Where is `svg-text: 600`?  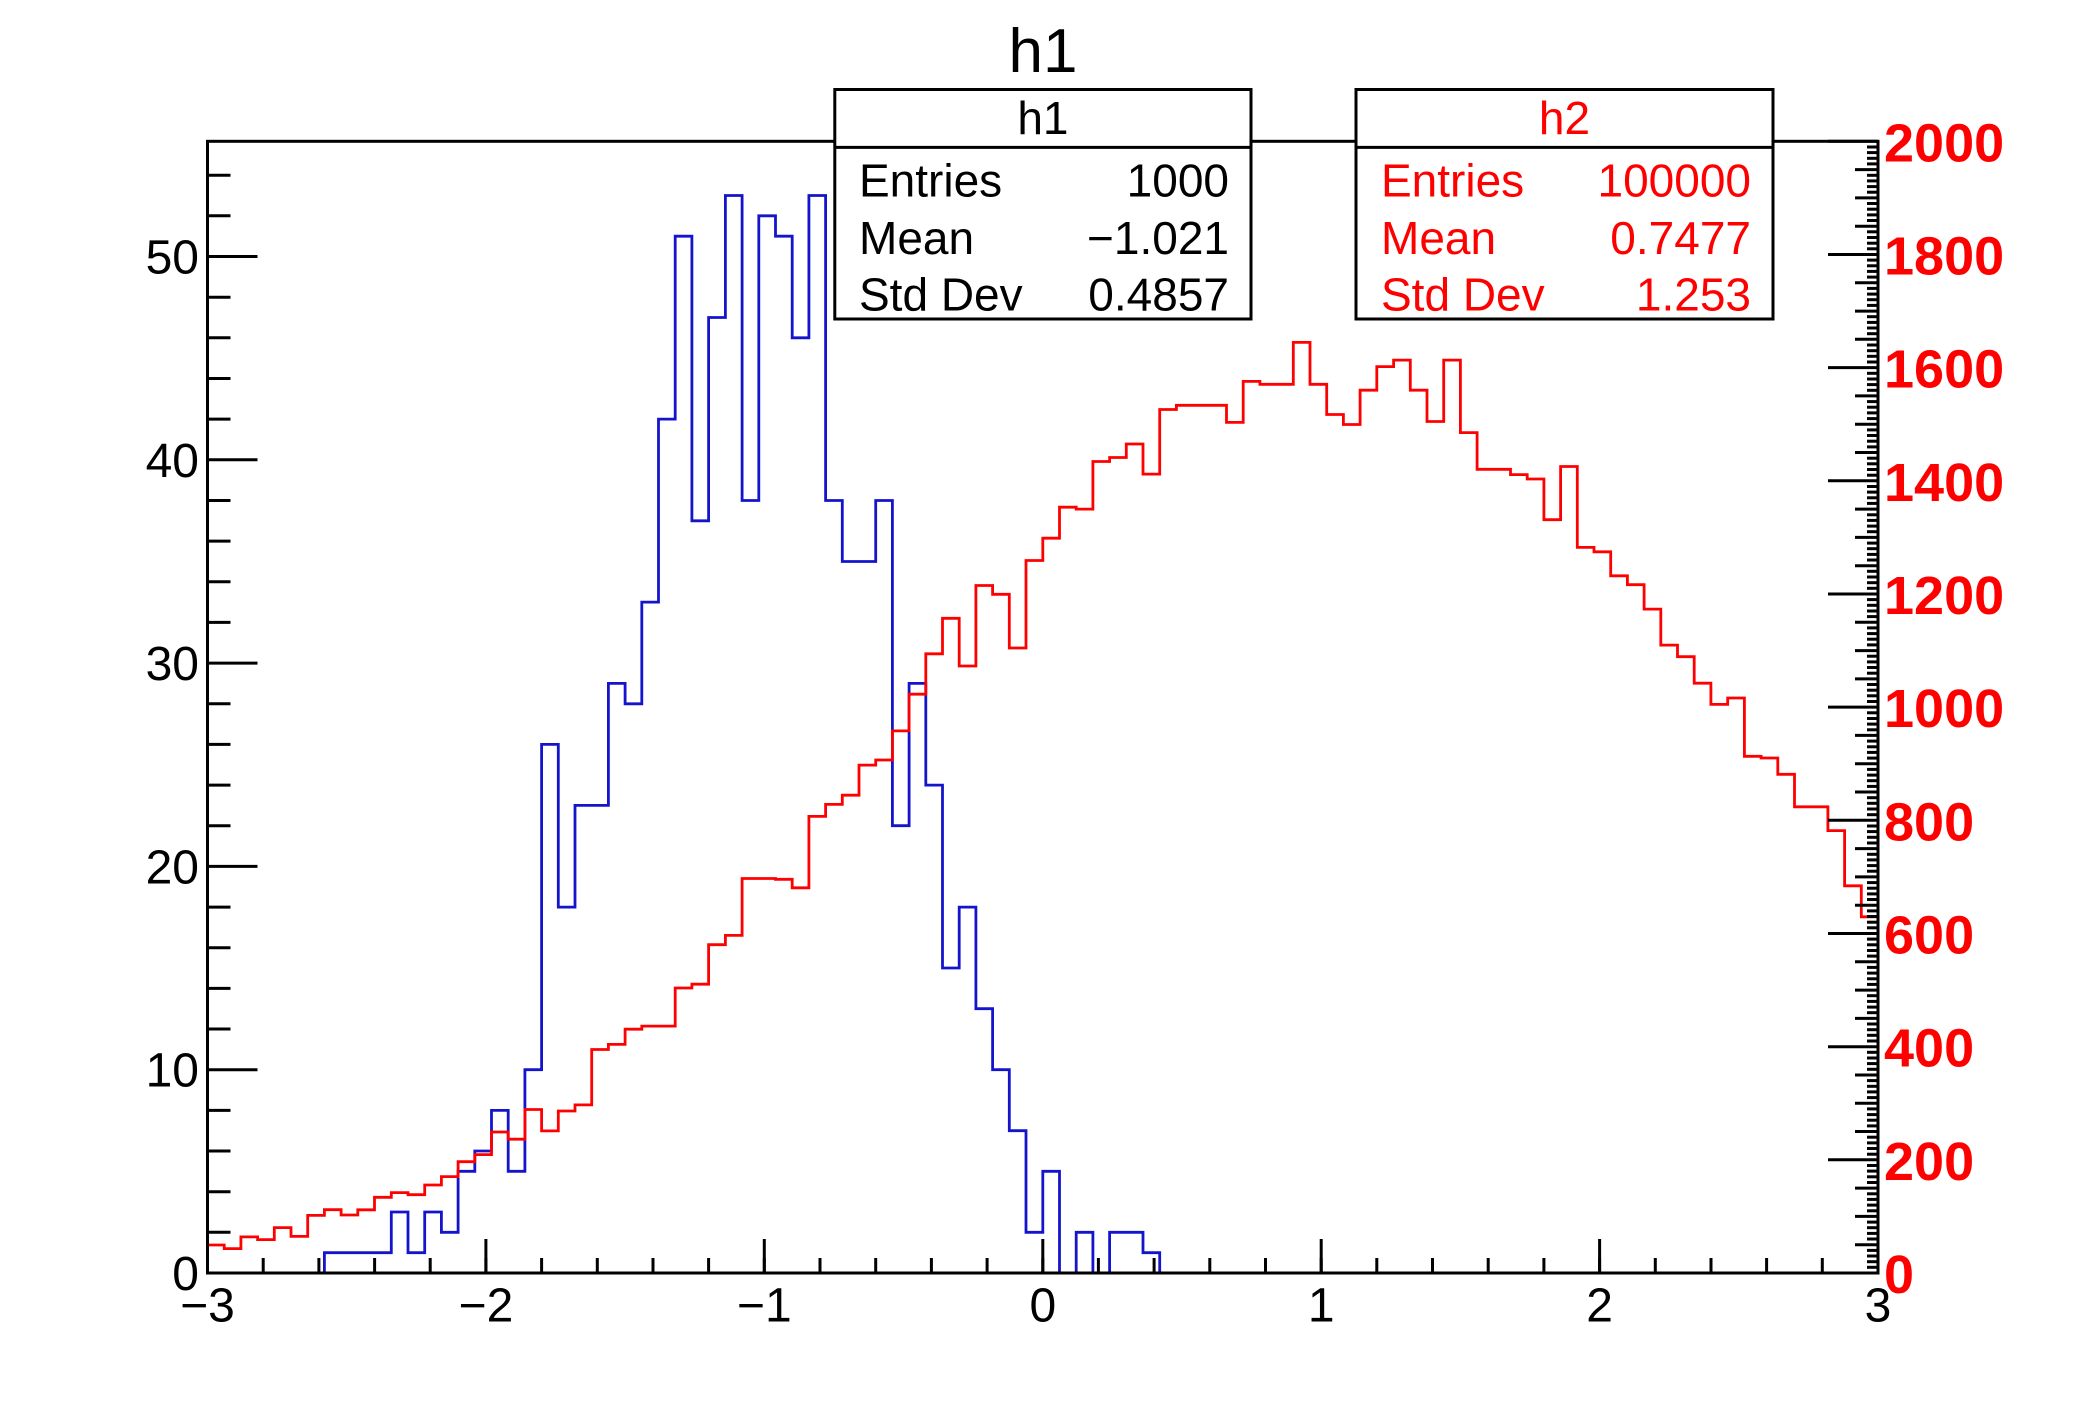
svg-text: 600 is located at coordinates (1929, 936).